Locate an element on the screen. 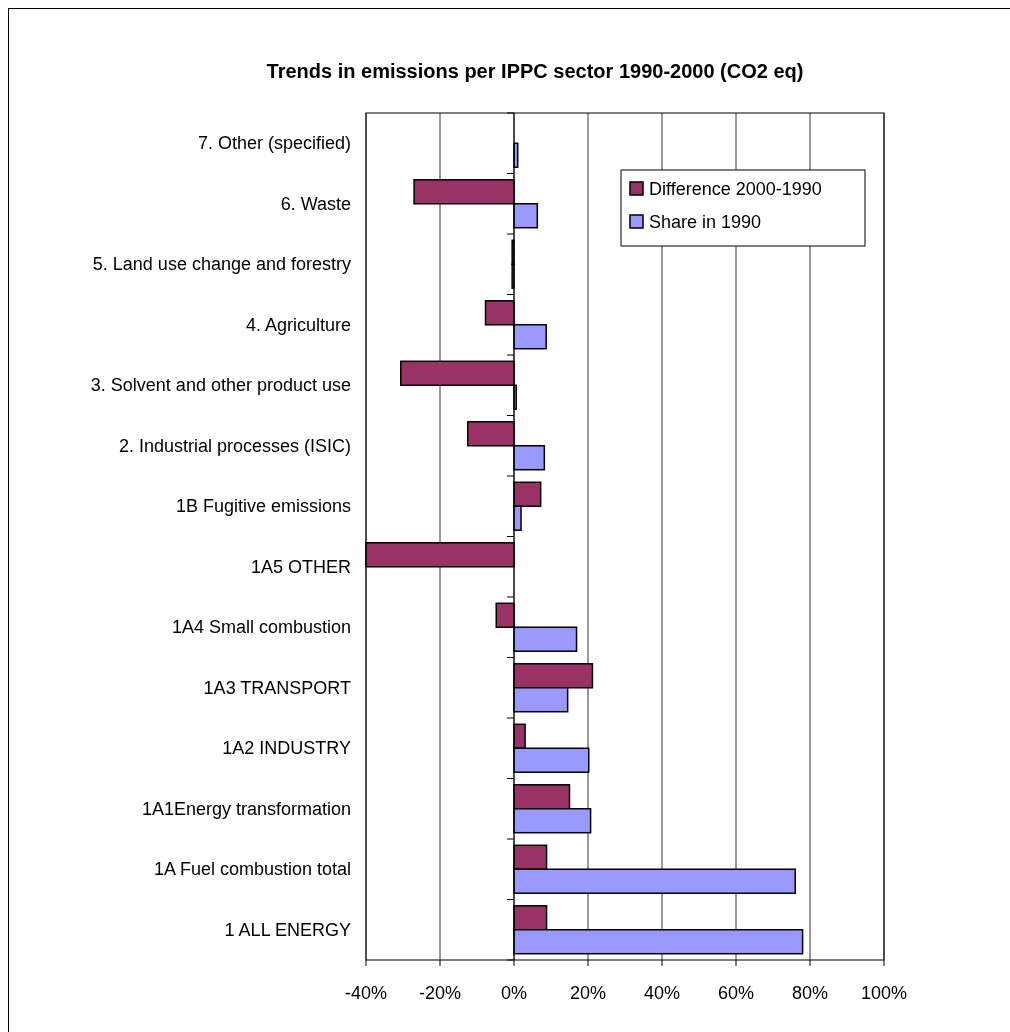 The width and height of the screenshot is (1010, 1032). y-tick-label: 4. Agriculture is located at coordinates (298, 324).